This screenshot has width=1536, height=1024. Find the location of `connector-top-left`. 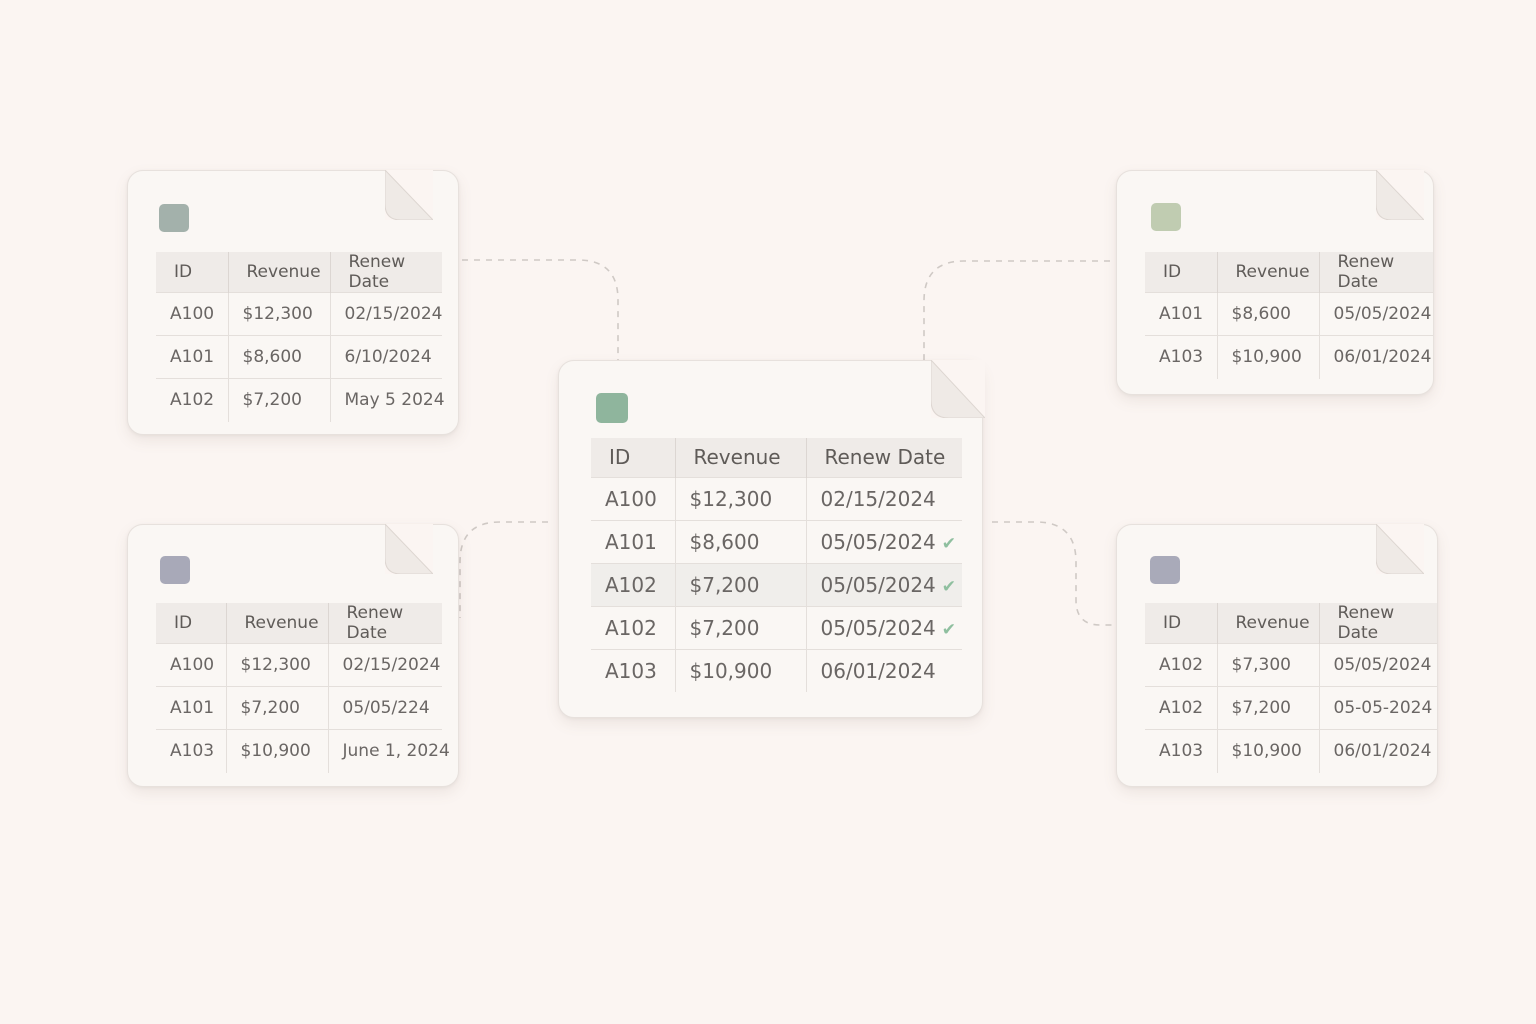

connector-top-left is located at coordinates (534, 309).